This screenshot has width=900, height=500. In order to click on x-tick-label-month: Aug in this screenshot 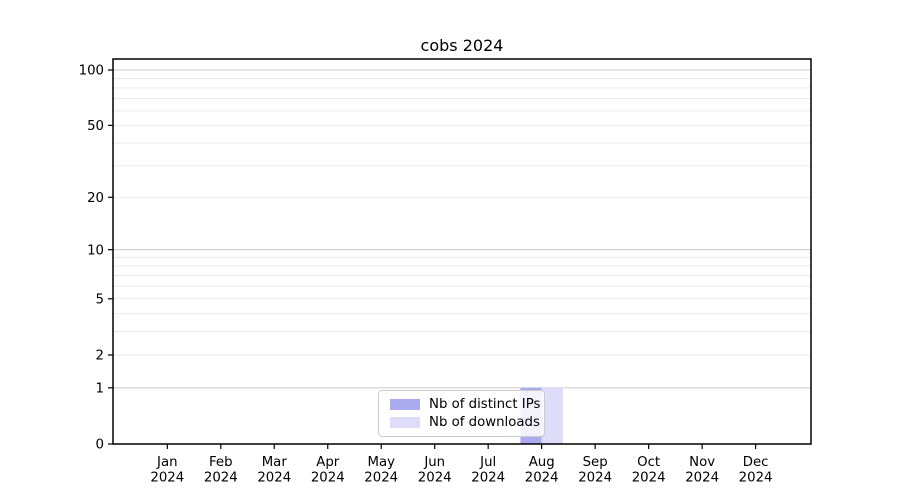, I will do `click(542, 462)`.